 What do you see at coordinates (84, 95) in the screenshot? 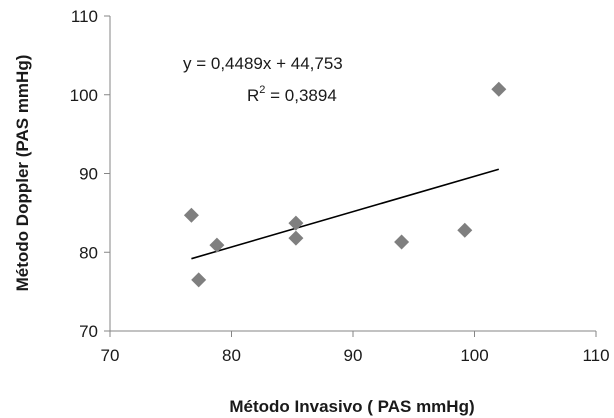
I see `y-tick-label: 100` at bounding box center [84, 95].